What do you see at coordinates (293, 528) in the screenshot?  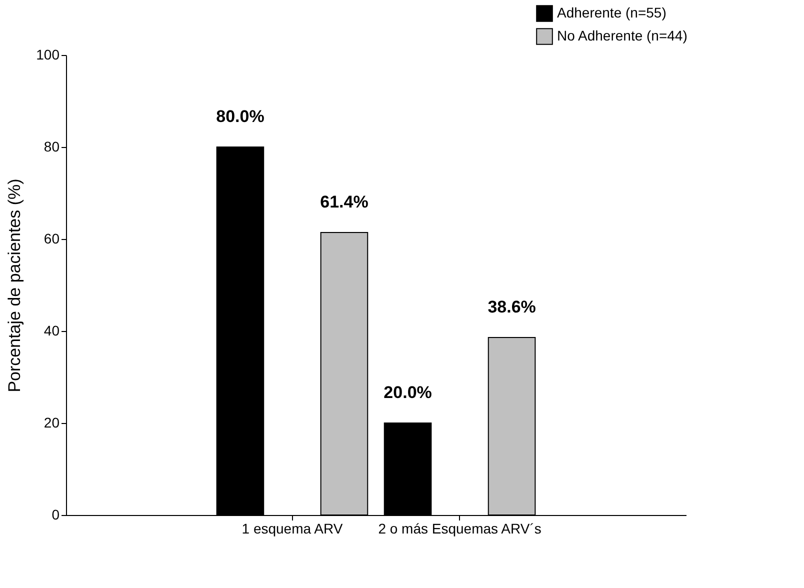 I see `x-tick-label: 1 esquema ARV` at bounding box center [293, 528].